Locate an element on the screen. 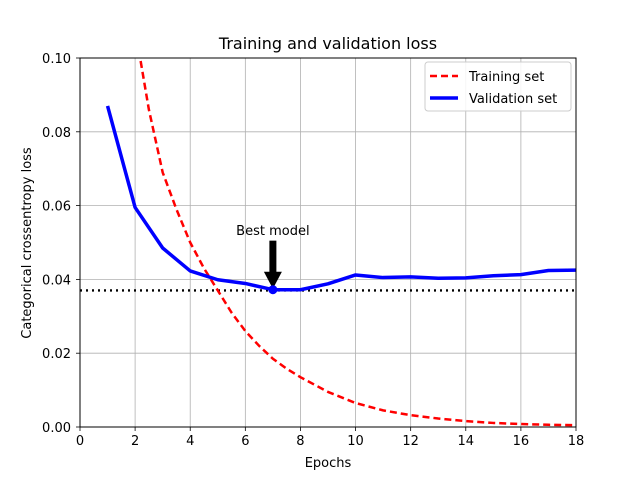  x-tick-label: 12 is located at coordinates (410, 441).